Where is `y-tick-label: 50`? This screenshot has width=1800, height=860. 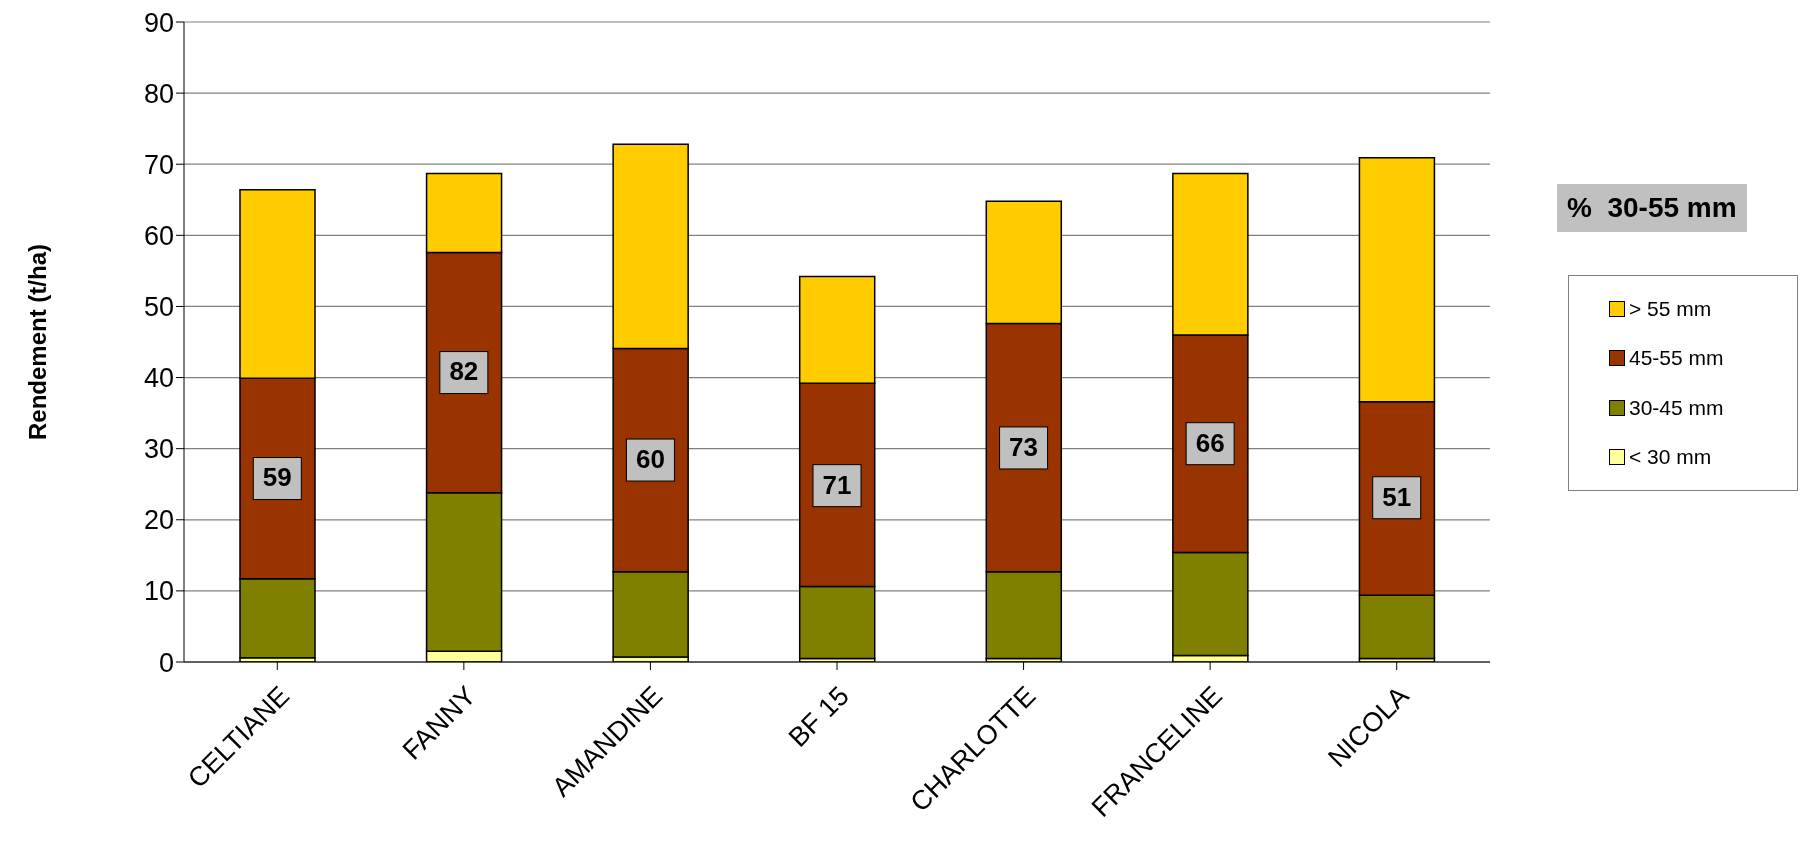 y-tick-label: 50 is located at coordinates (158, 307).